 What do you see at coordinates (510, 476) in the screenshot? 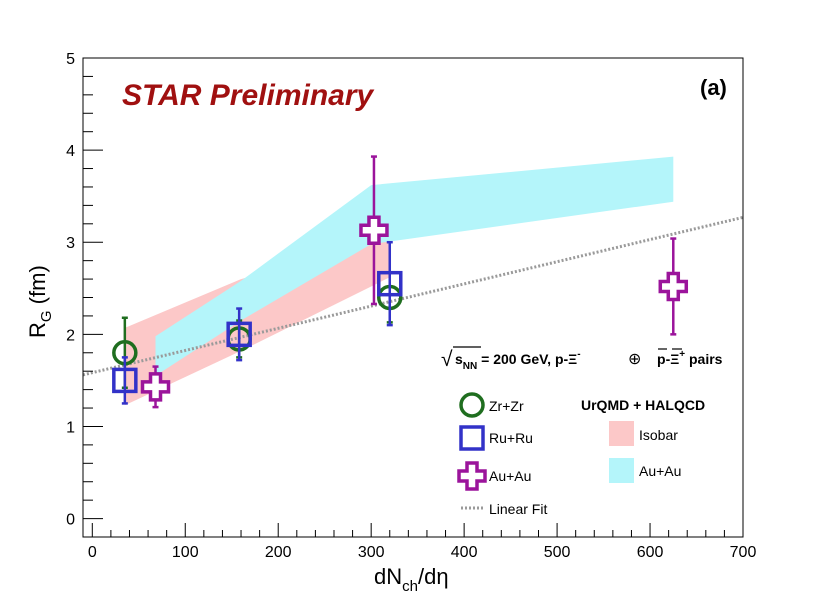
I see `legend-auau-label: Au+Au` at bounding box center [510, 476].